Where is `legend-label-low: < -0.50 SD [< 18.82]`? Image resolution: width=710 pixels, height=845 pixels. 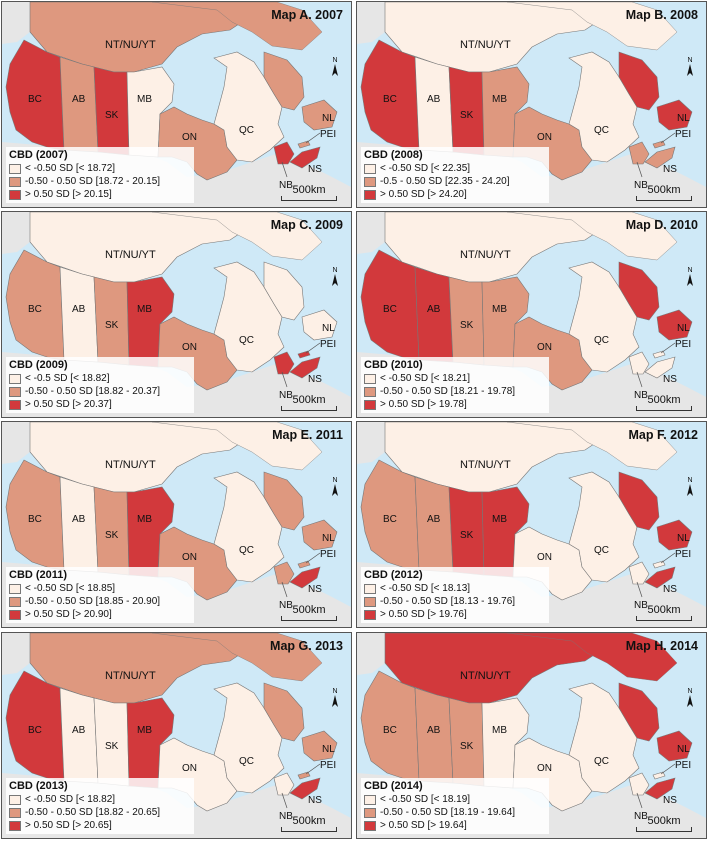 legend-label-low: < -0.50 SD [< 18.82] is located at coordinates (70, 799).